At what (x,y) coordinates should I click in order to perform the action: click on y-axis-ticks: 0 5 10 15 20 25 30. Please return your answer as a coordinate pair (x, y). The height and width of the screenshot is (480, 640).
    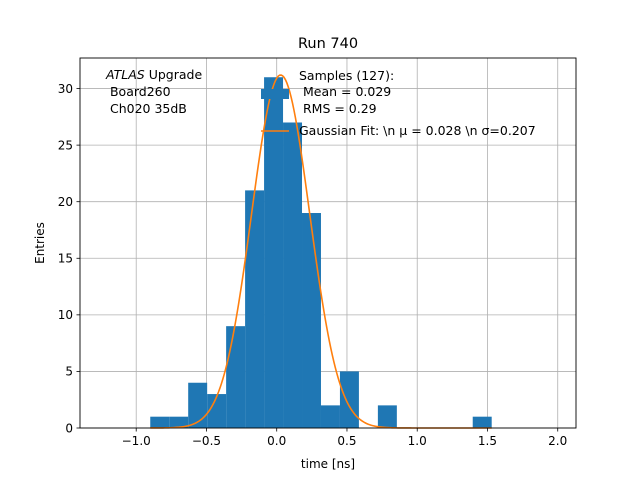
    Looking at the image, I should click on (69, 258).